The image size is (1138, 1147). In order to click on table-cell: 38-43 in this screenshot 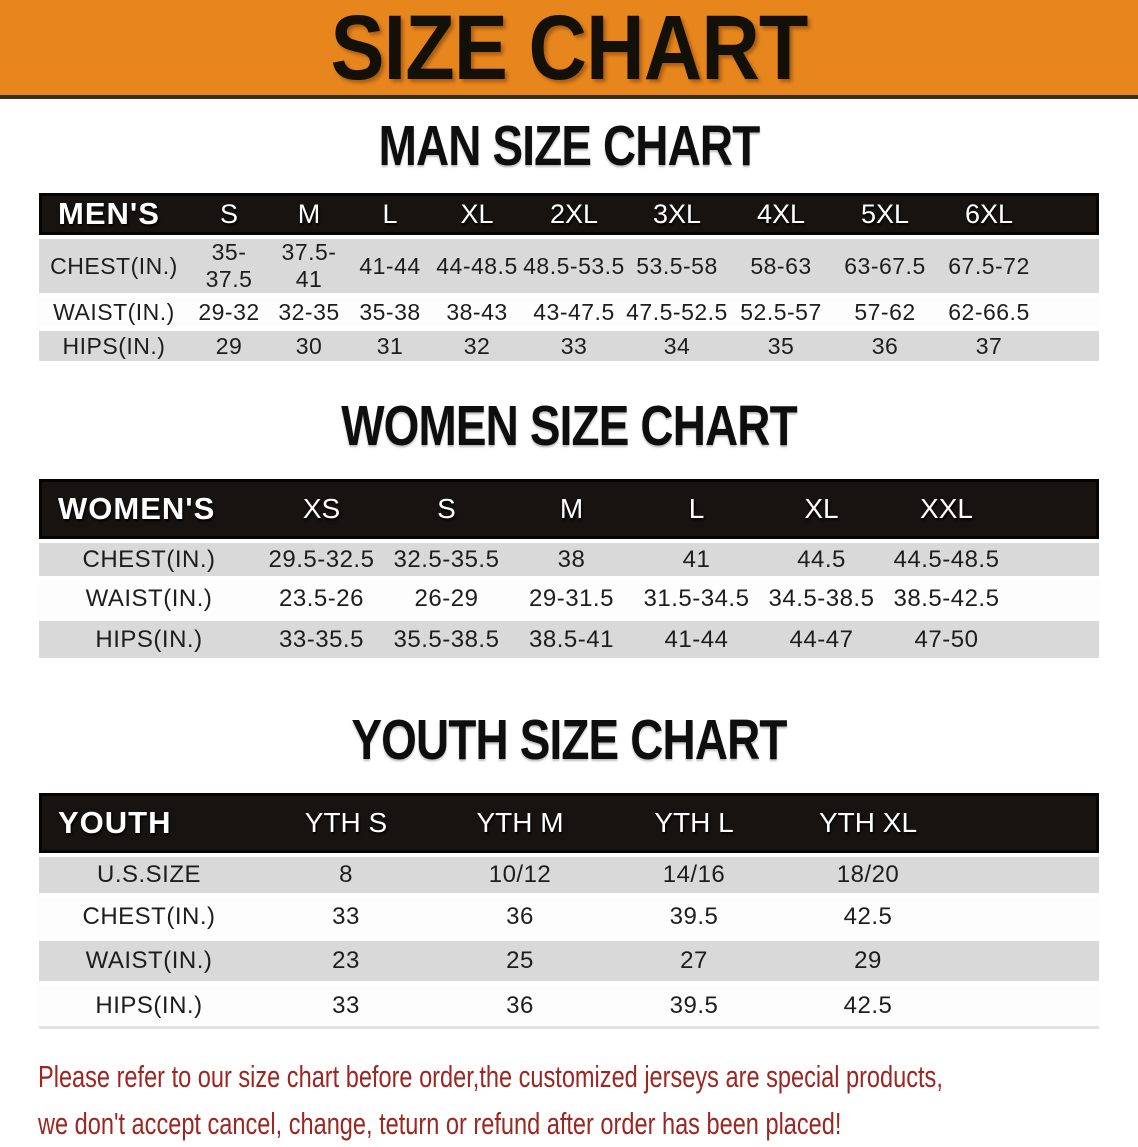, I will do `click(477, 314)`.